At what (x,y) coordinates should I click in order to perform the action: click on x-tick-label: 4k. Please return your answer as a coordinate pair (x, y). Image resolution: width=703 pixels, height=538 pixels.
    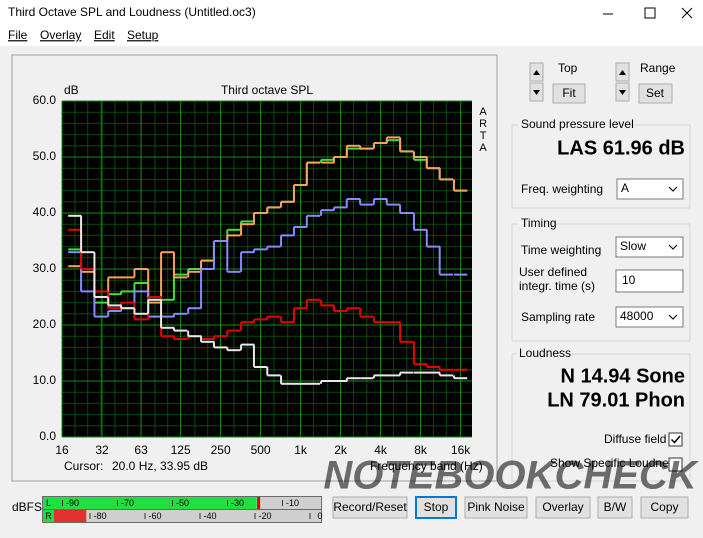
    Looking at the image, I should click on (381, 450).